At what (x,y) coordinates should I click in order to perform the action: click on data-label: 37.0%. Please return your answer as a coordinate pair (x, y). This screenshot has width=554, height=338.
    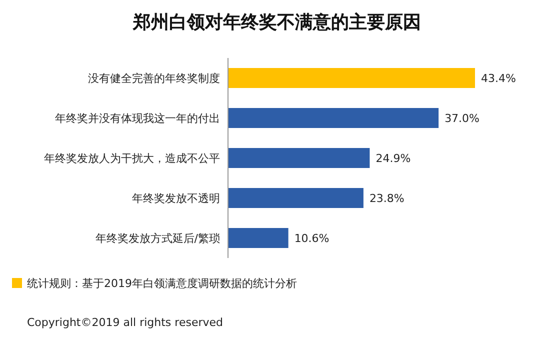
    Looking at the image, I should click on (462, 118).